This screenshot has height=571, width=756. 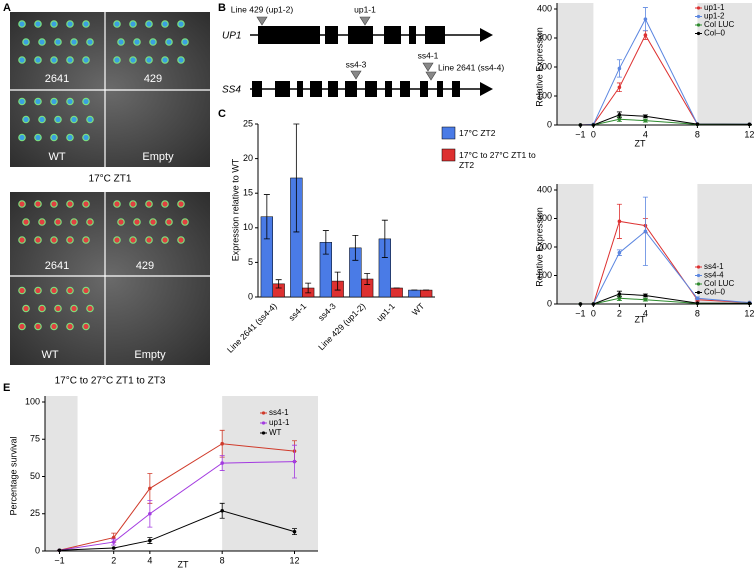 I want to click on y-tick-label: 0, so click(x=549, y=124).